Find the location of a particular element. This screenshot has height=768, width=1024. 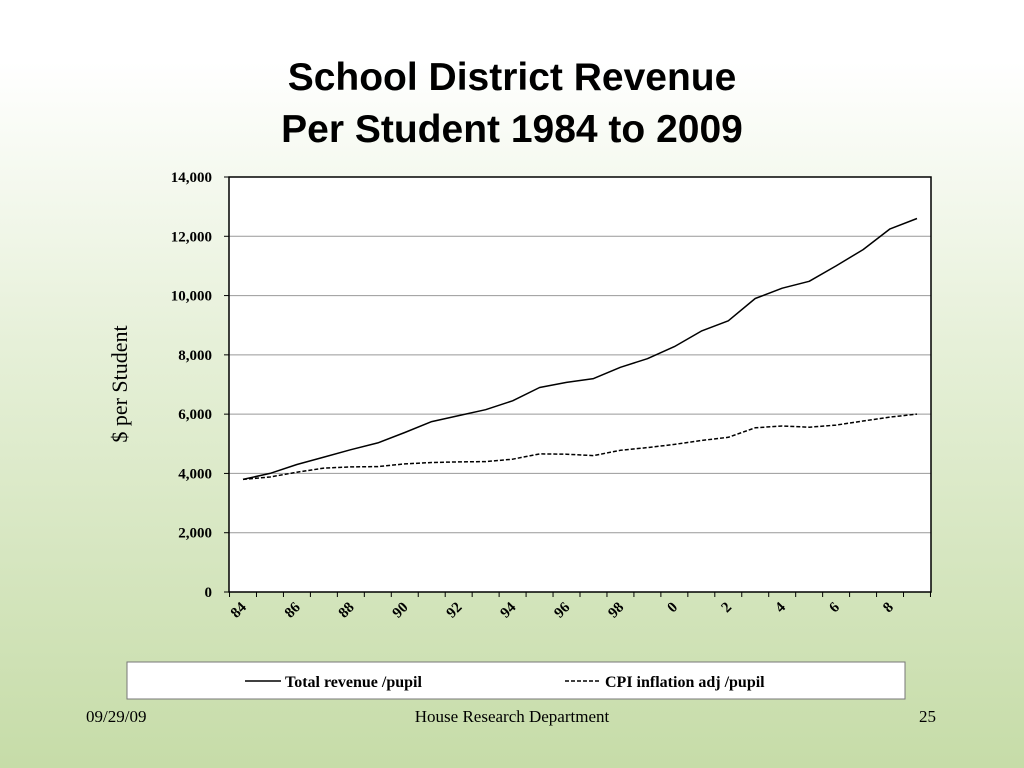

x-tick-label: 98 is located at coordinates (616, 611).